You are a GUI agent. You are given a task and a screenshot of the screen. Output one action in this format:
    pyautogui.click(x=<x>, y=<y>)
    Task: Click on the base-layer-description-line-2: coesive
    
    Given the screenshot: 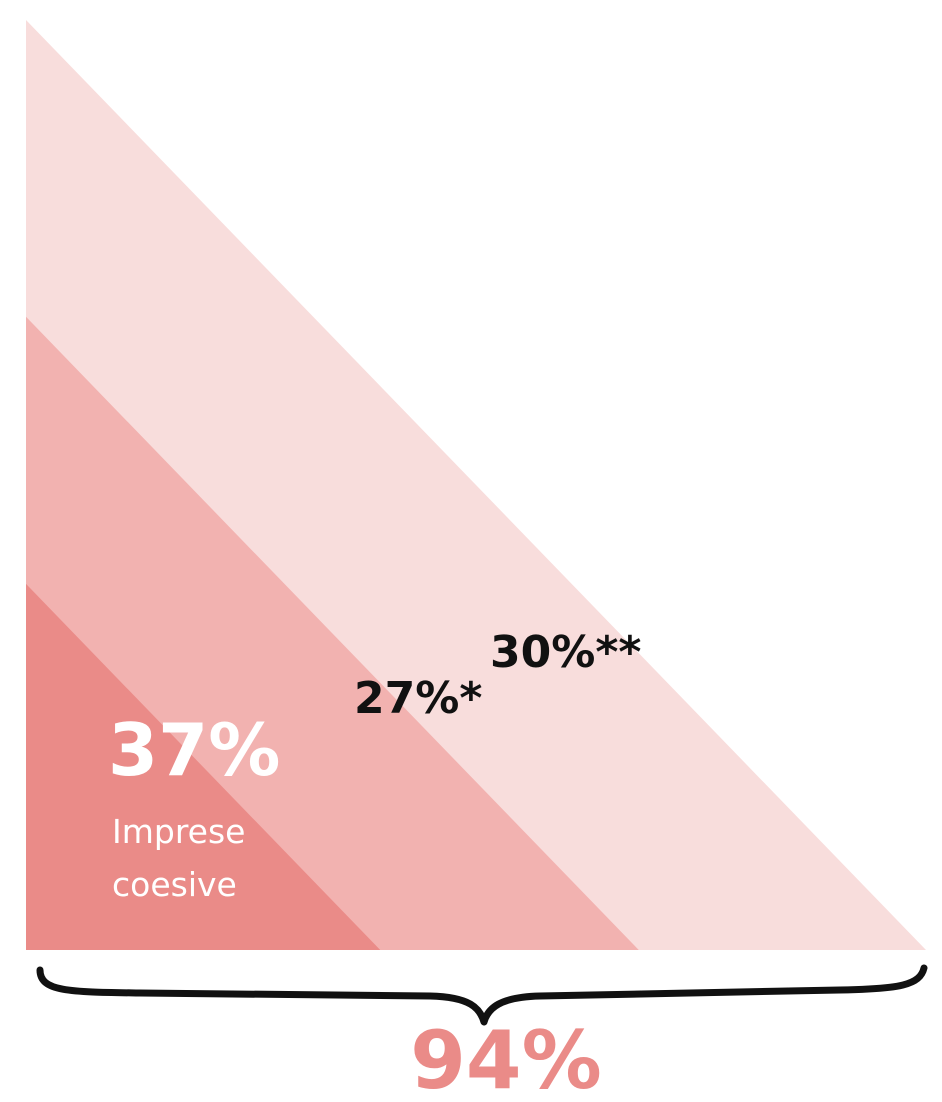 What is the action you would take?
    pyautogui.click(x=174, y=884)
    